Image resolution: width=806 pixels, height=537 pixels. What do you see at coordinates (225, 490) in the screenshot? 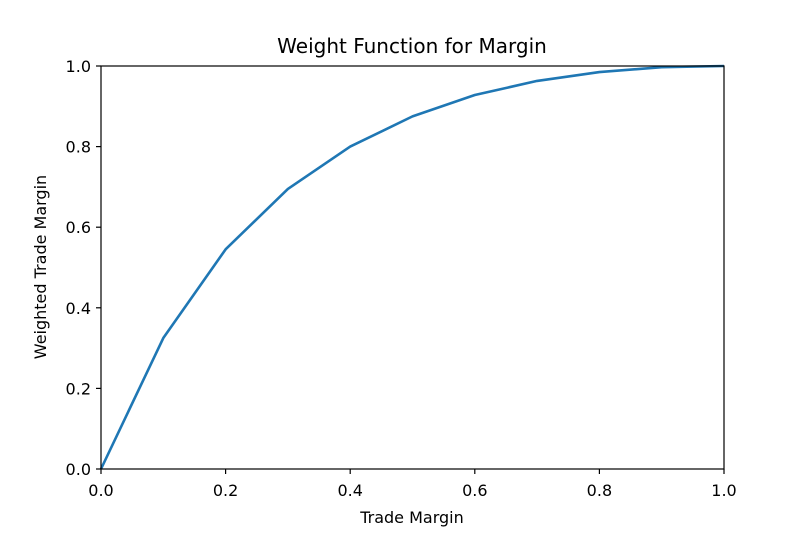
I see `x-tick-label: 0.2` at bounding box center [225, 490].